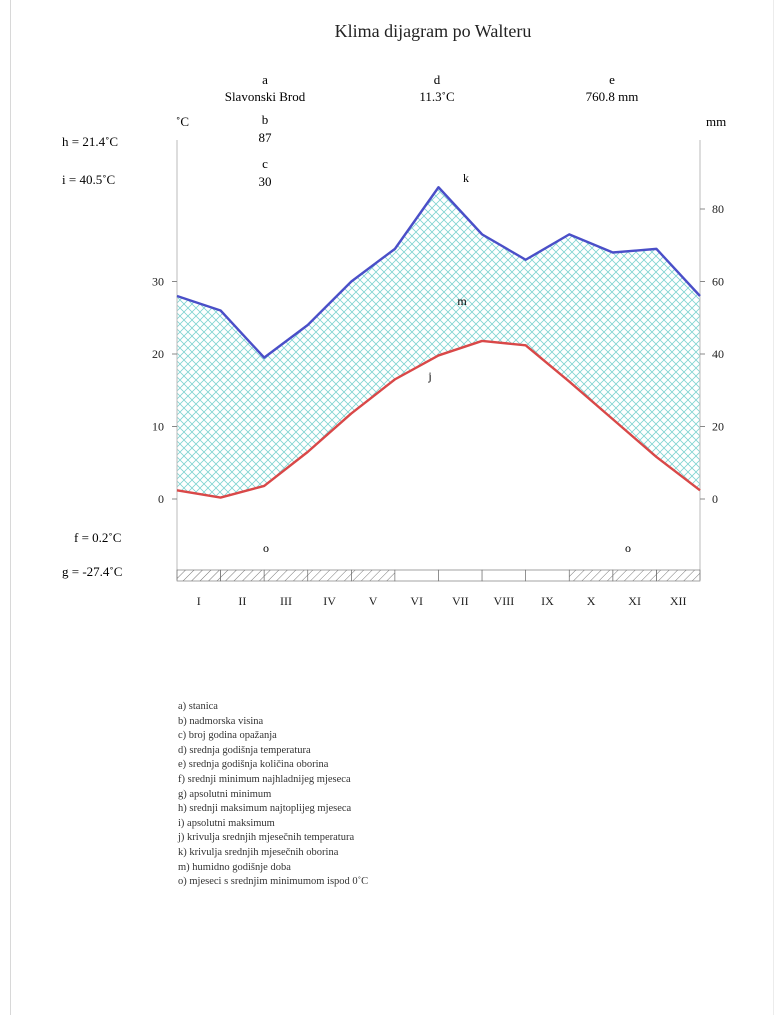 The height and width of the screenshot is (1017, 781). I want to click on left-tick-label: 30, so click(158, 282).